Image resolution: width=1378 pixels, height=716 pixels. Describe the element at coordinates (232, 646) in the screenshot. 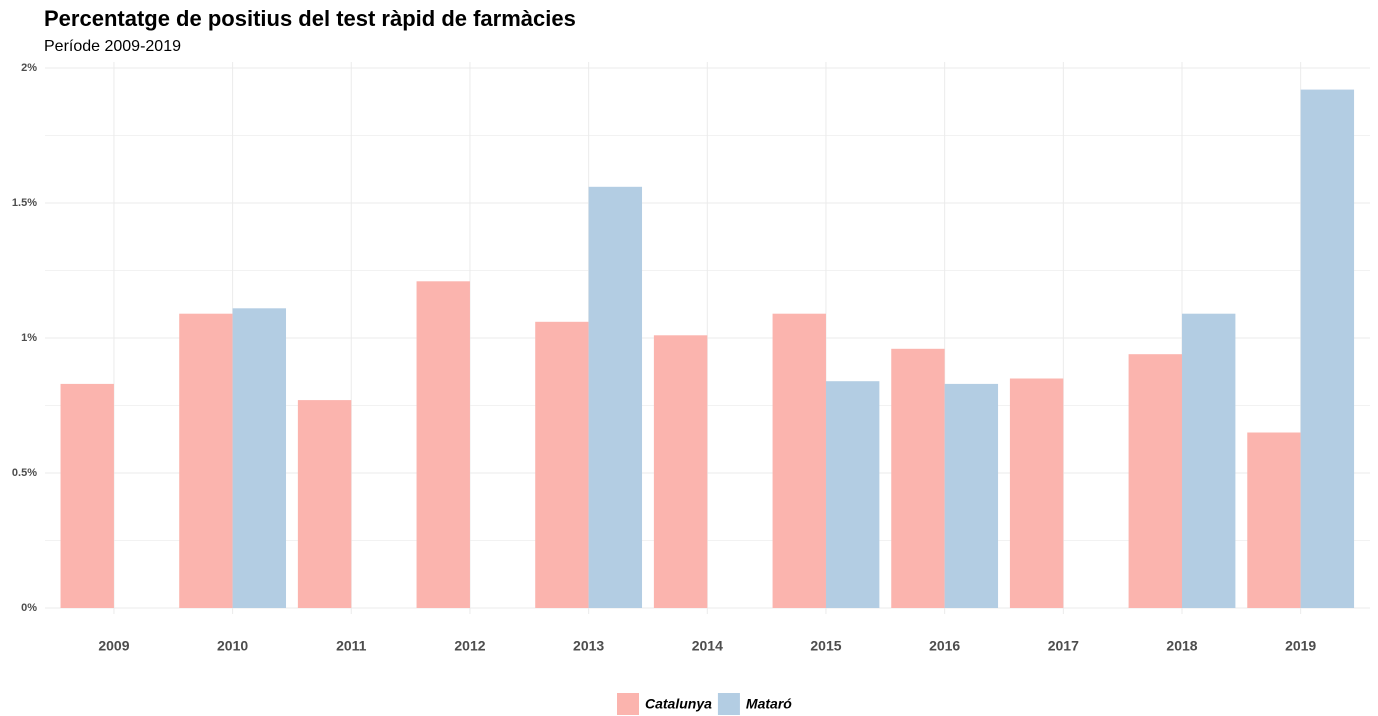

I see `x-tick-label: 2010` at that location.